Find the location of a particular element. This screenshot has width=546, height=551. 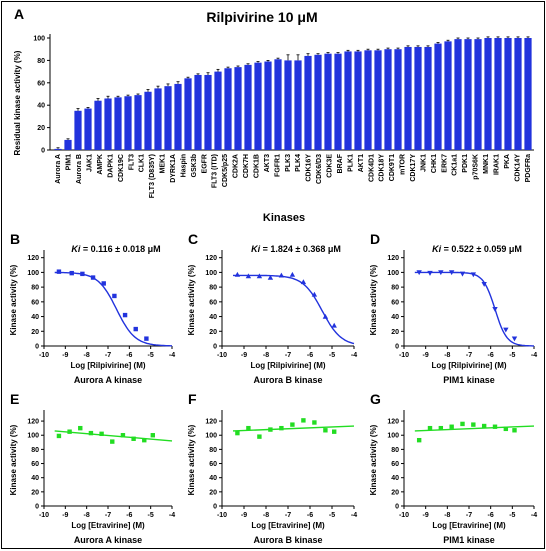

ki-annotation: Ki = 1.824 ± 0.368 μM is located at coordinates (296, 249).